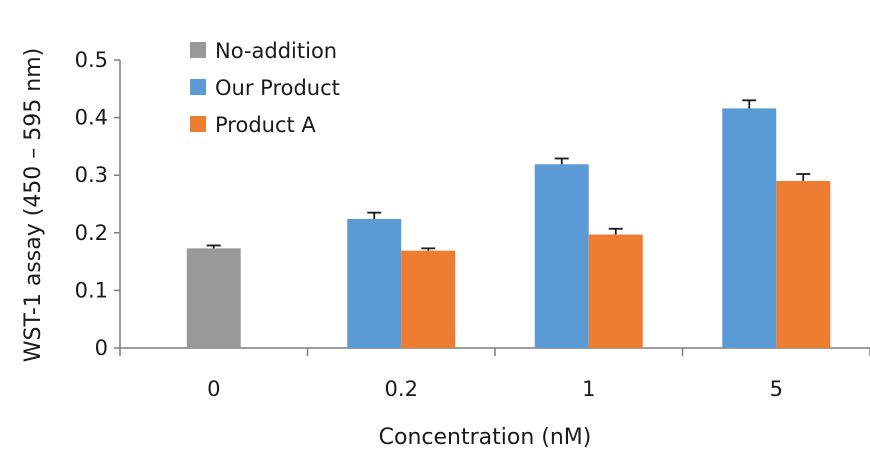 The height and width of the screenshot is (450, 870). Describe the element at coordinates (33, 205) in the screenshot. I see `y-axis-title: WST-1 assay (450 – 595 nm)` at that location.